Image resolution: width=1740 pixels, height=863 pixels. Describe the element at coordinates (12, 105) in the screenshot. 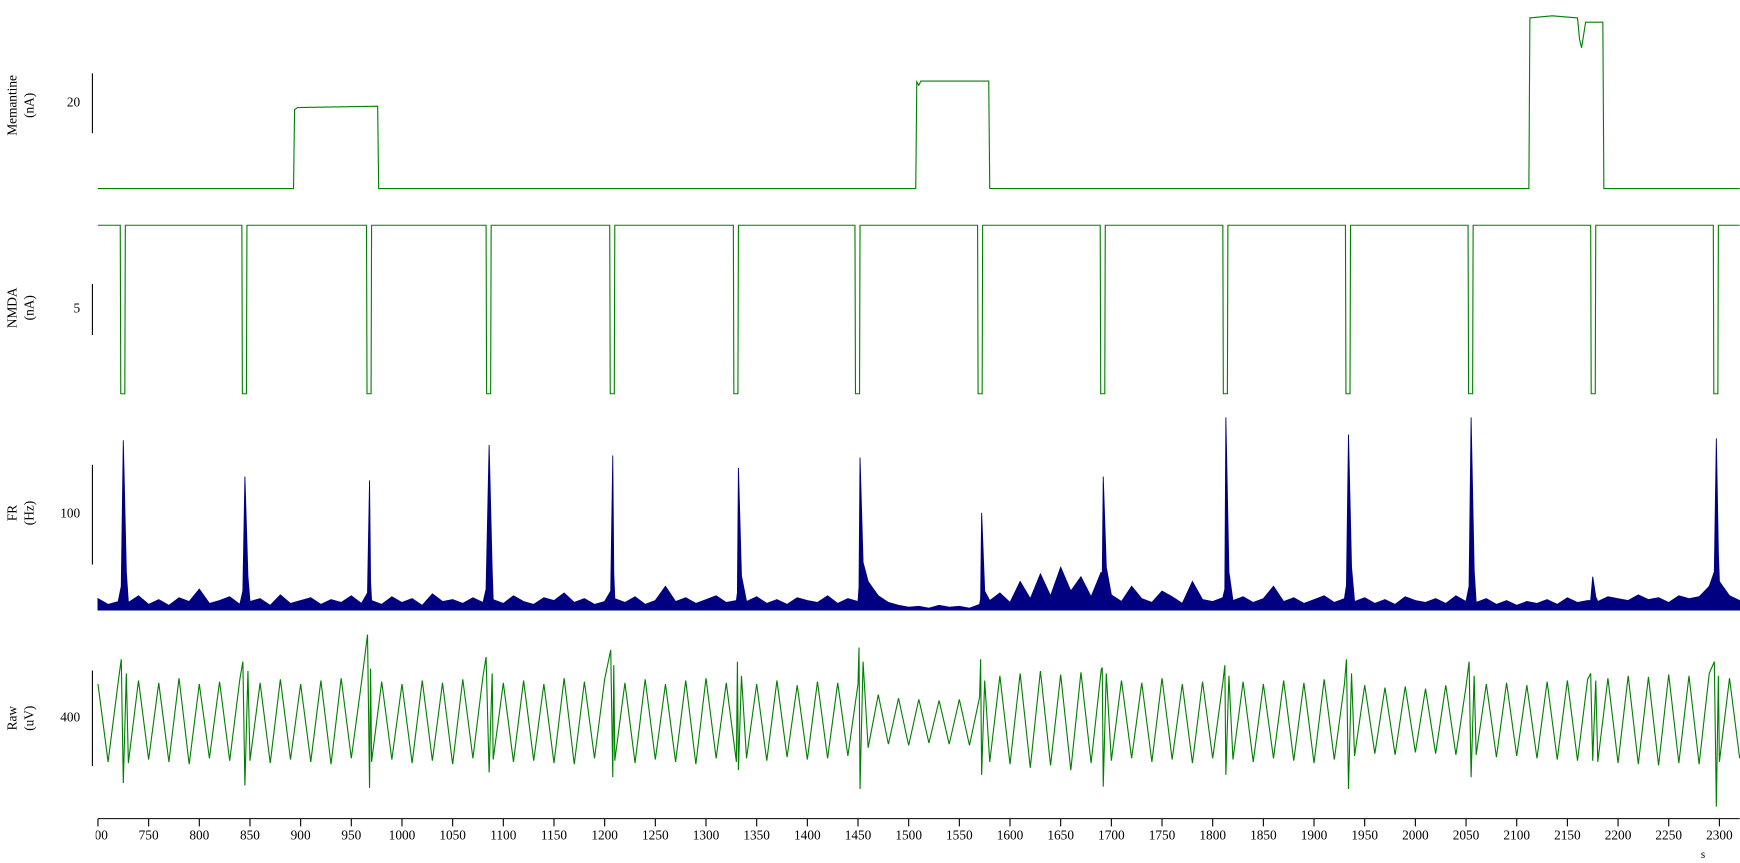

I see `y-axis-label: Memantine` at that location.